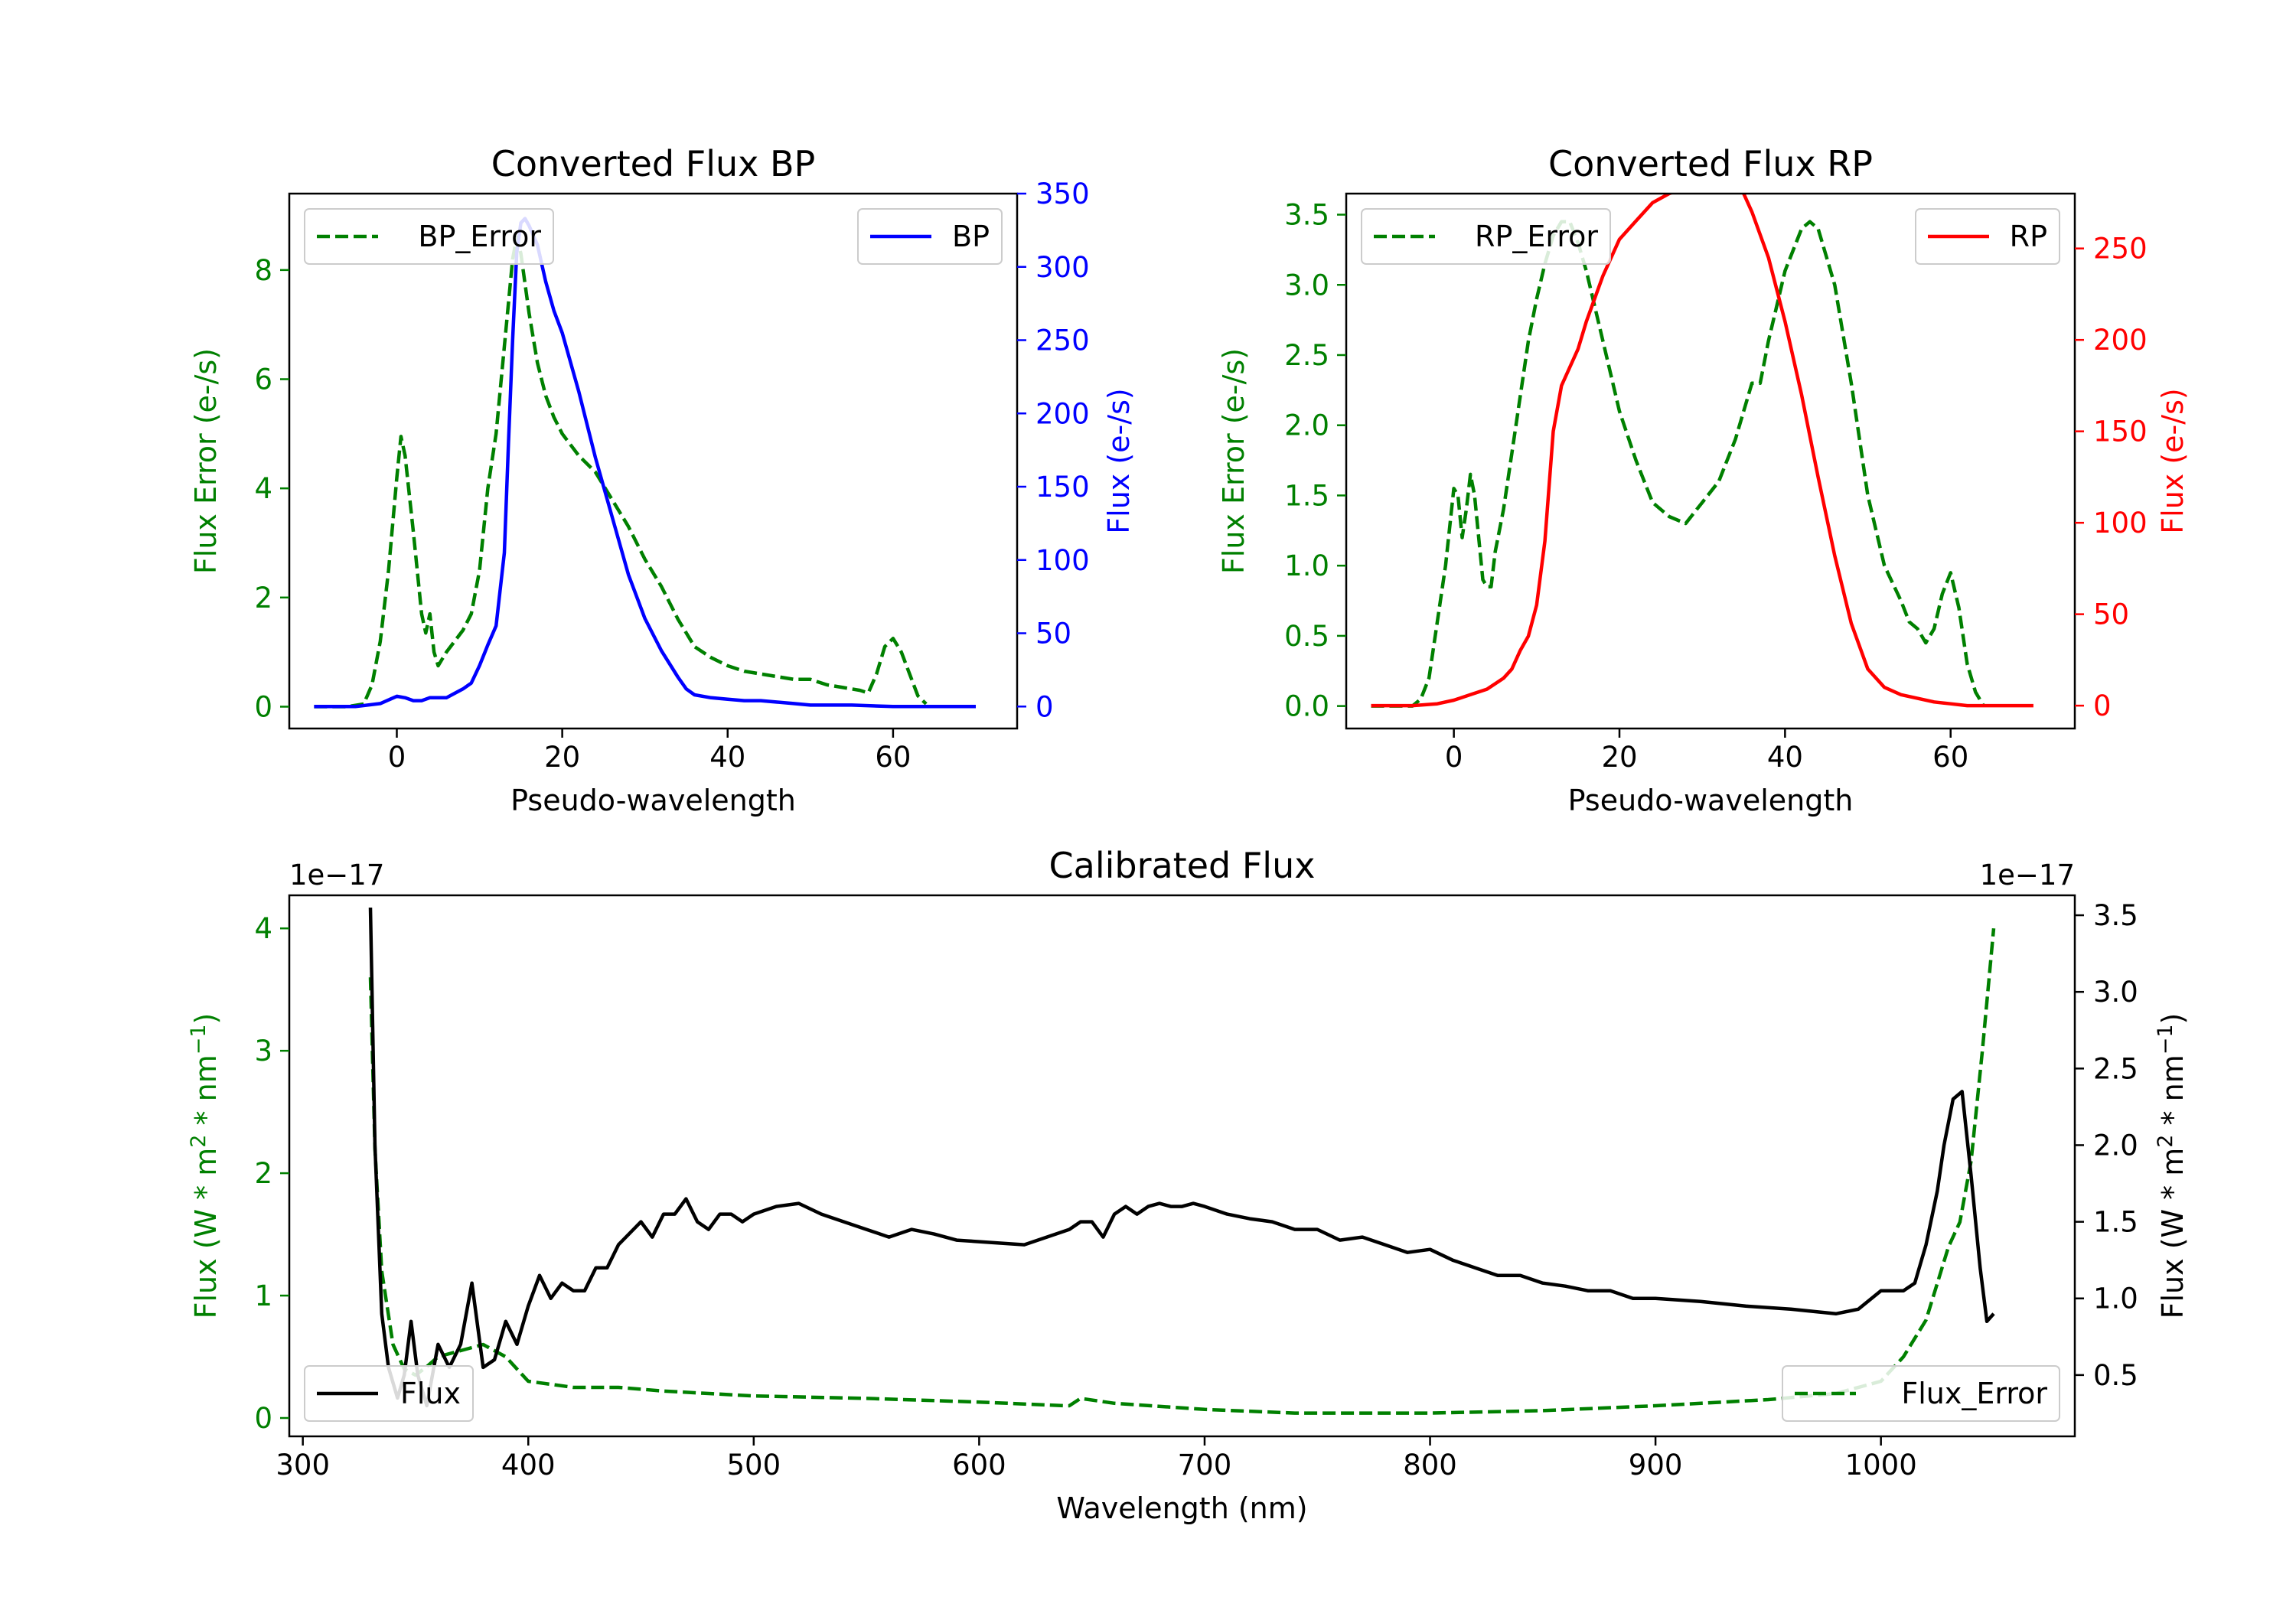 The image size is (2296, 1607). I want to click on y-left-tick-label: 2.0, so click(1306, 426).